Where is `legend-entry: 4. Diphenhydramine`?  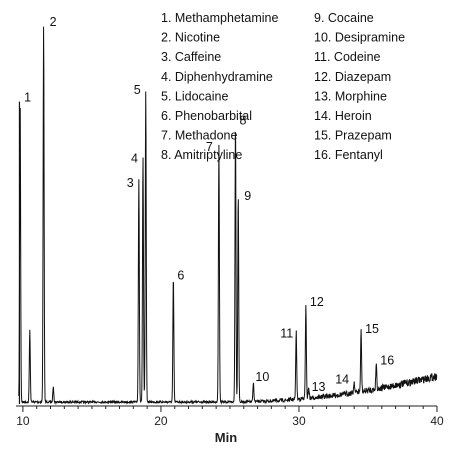 legend-entry: 4. Diphenhydramine is located at coordinates (217, 77).